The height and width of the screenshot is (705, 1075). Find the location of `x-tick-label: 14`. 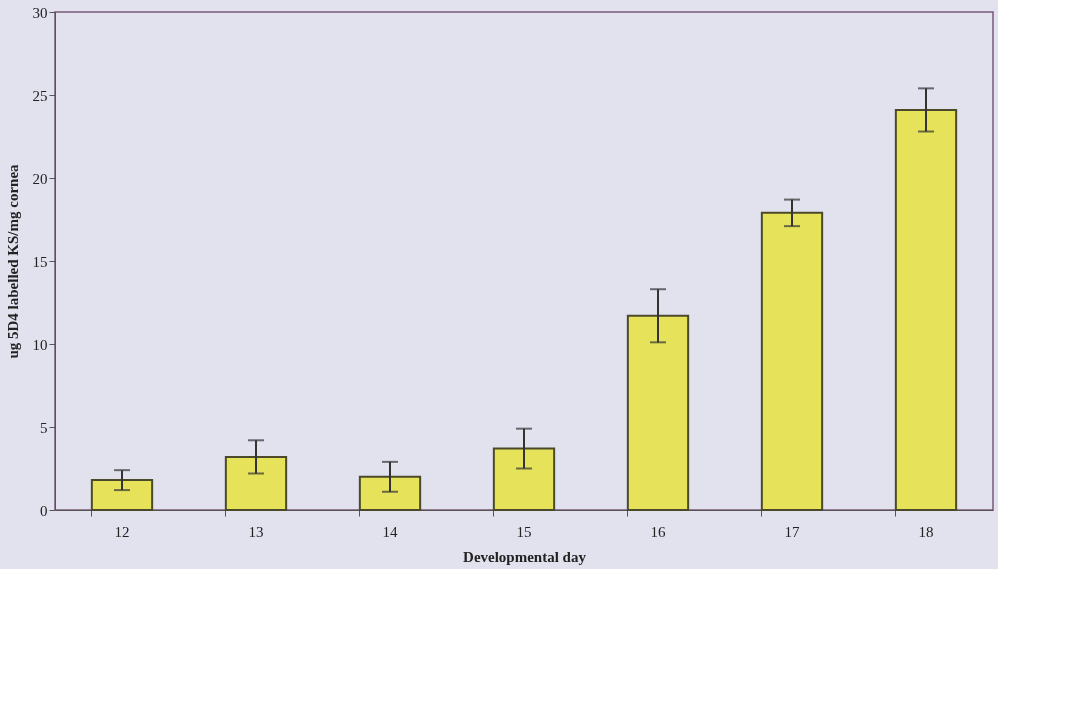

x-tick-label: 14 is located at coordinates (390, 531).